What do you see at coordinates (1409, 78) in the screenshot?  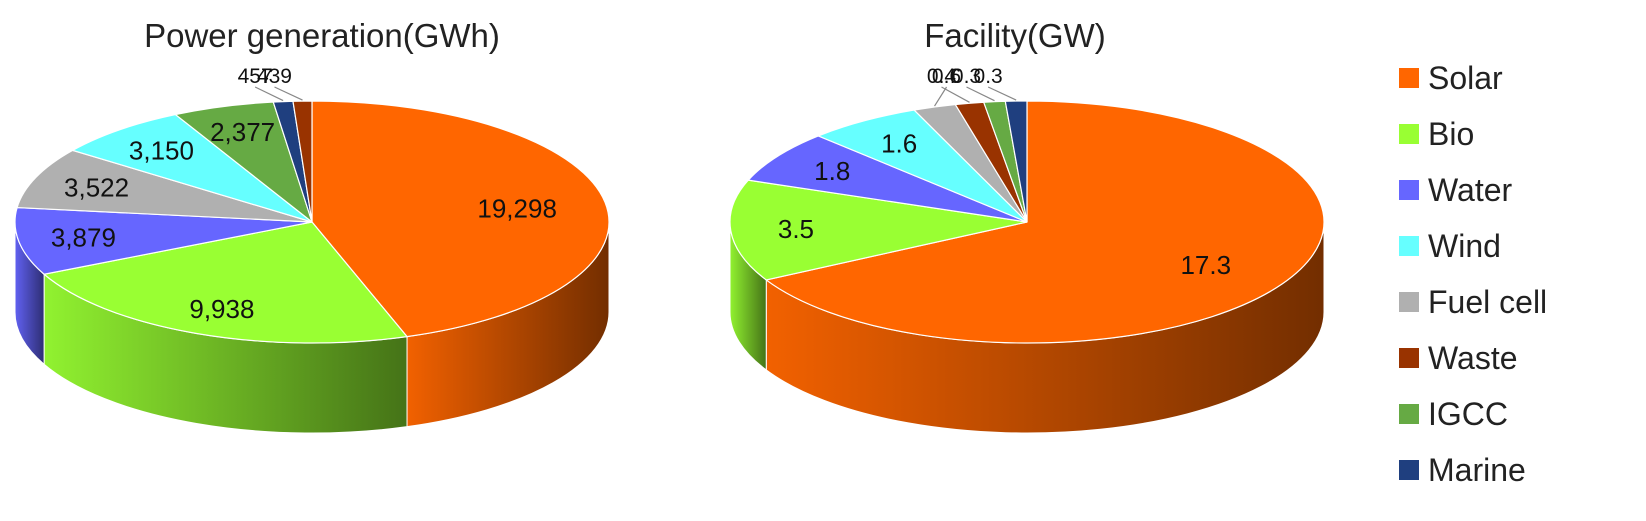 I see `legend-swatch-solar` at bounding box center [1409, 78].